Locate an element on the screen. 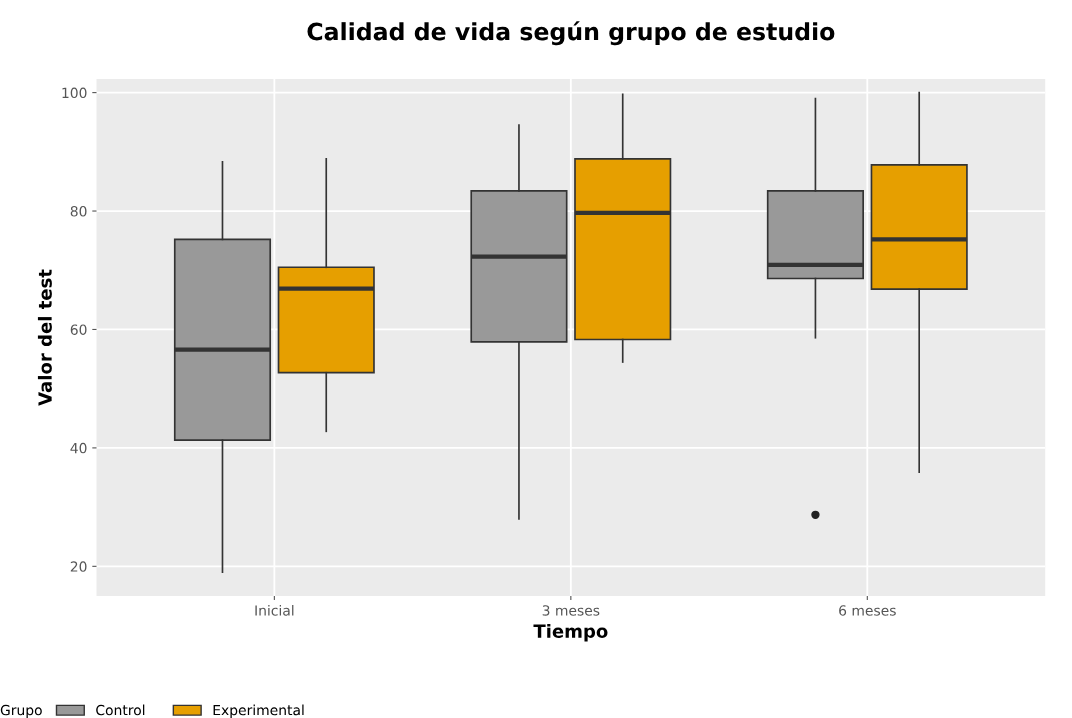  x-tick-label: Inicial is located at coordinates (274, 610).